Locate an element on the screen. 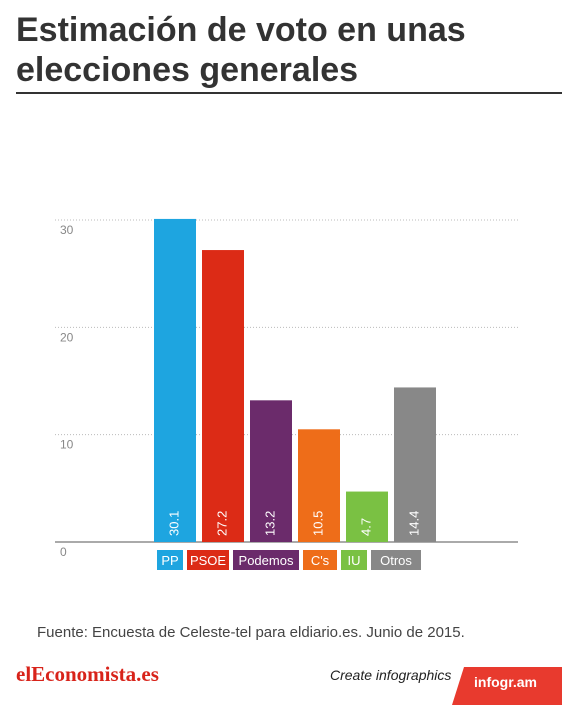  infogram-badge-label: infogr.am is located at coordinates (506, 682).